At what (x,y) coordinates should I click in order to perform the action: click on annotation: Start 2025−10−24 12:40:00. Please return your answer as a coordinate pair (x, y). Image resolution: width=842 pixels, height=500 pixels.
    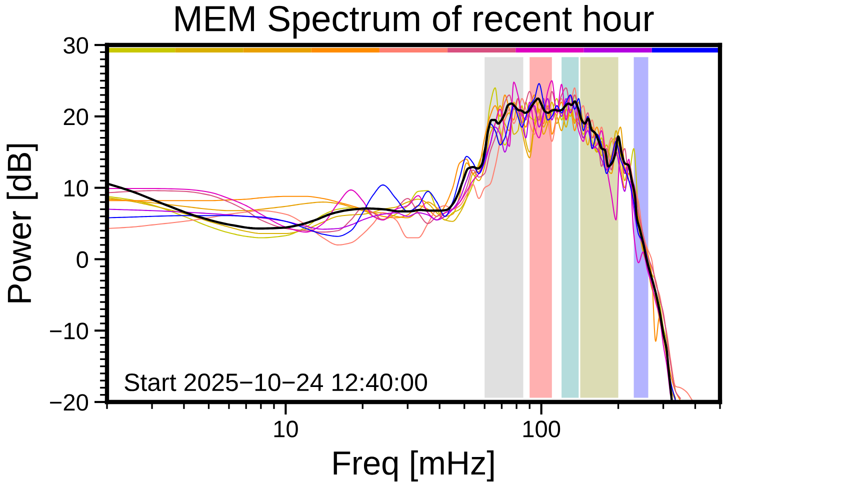
    Looking at the image, I should click on (276, 382).